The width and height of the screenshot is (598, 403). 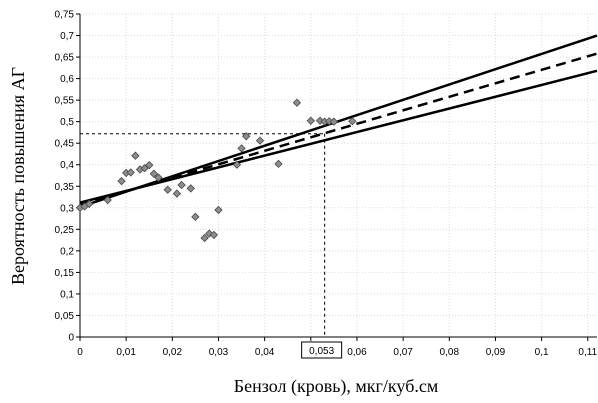 I want to click on x-tick-label: 0,01, so click(x=126, y=352).